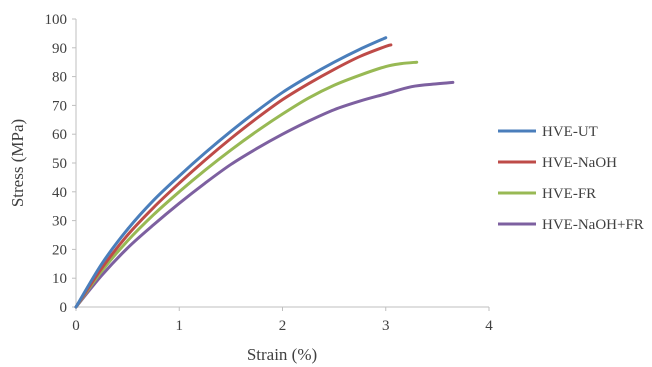 The width and height of the screenshot is (652, 367). What do you see at coordinates (59, 250) in the screenshot?
I see `y-tick-label: 20` at bounding box center [59, 250].